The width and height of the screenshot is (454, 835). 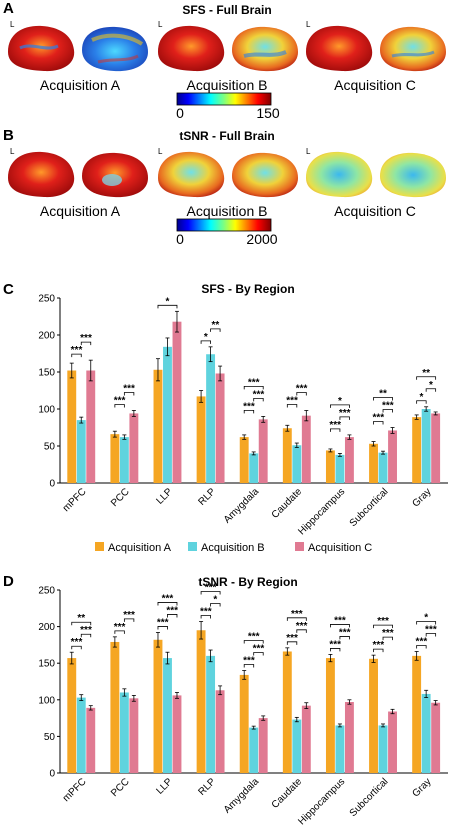 I want to click on legend: Acquisition A Acquisition B Acquisition C, so click(x=233, y=548).